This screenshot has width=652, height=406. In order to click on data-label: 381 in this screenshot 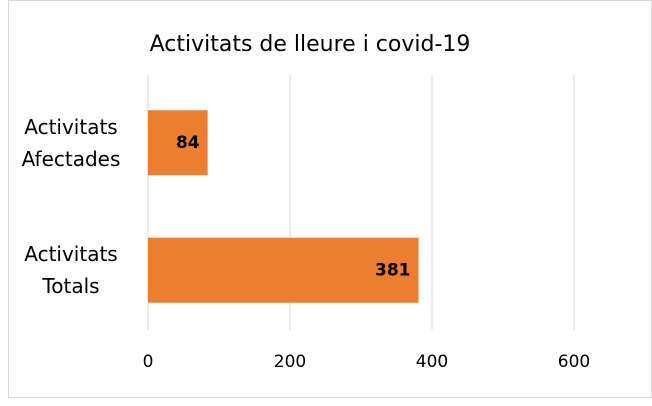, I will do `click(393, 270)`.